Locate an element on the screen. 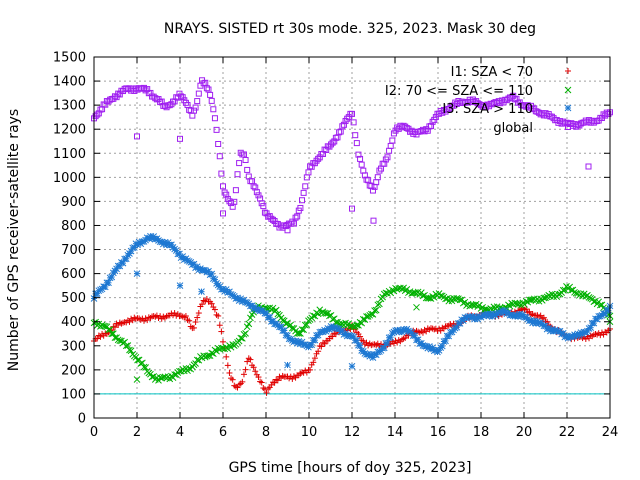 The image size is (640, 480). y-tick-label: 1200 is located at coordinates (69, 130).